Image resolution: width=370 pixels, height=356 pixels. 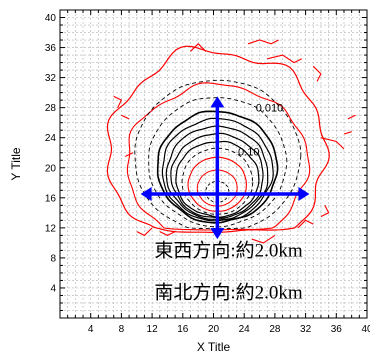 What do you see at coordinates (91, 329) in the screenshot?
I see `x-tick-label: 4` at bounding box center [91, 329].